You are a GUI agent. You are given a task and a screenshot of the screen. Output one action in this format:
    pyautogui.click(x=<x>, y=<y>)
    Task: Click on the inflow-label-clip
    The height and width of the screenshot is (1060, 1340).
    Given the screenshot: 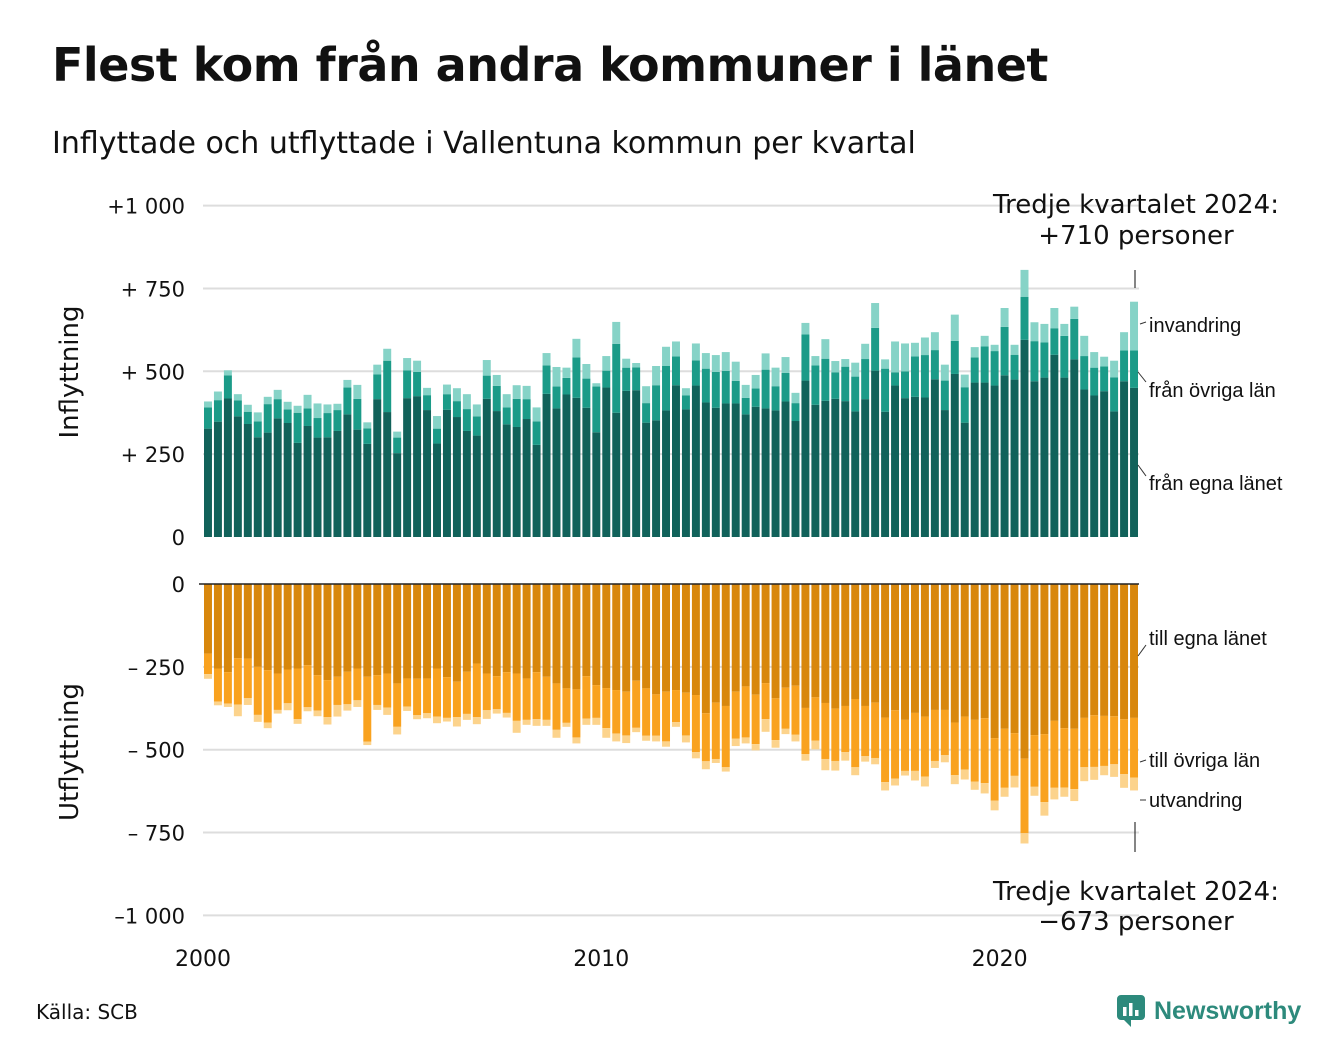 What is the action you would take?
    pyautogui.click(x=1314, y=485)
    